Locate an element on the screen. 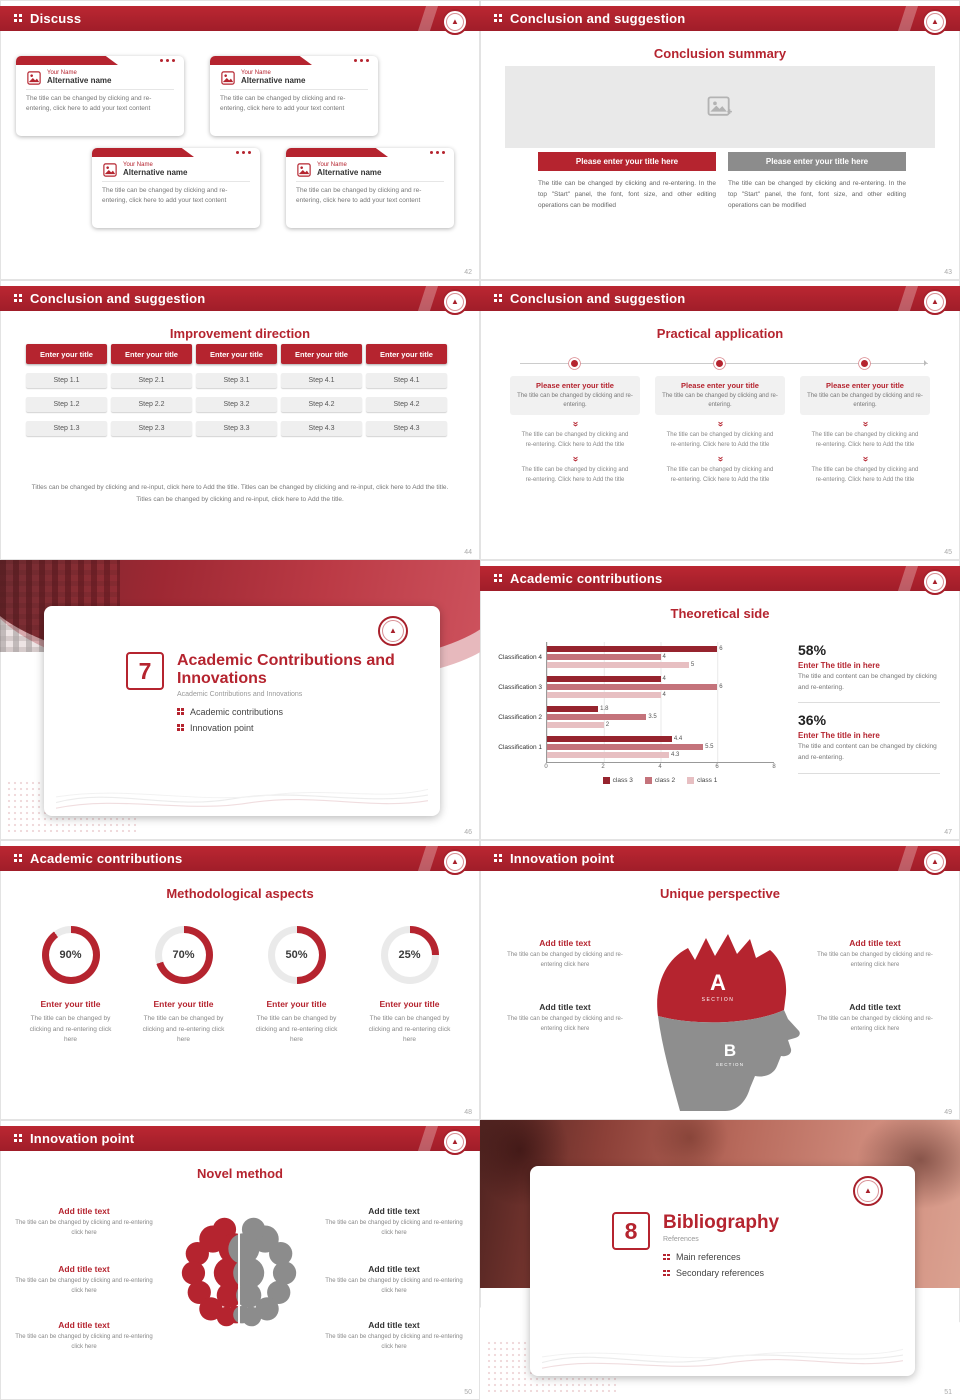 The height and width of the screenshot is (1400, 960). page-number: 48 is located at coordinates (468, 1112).